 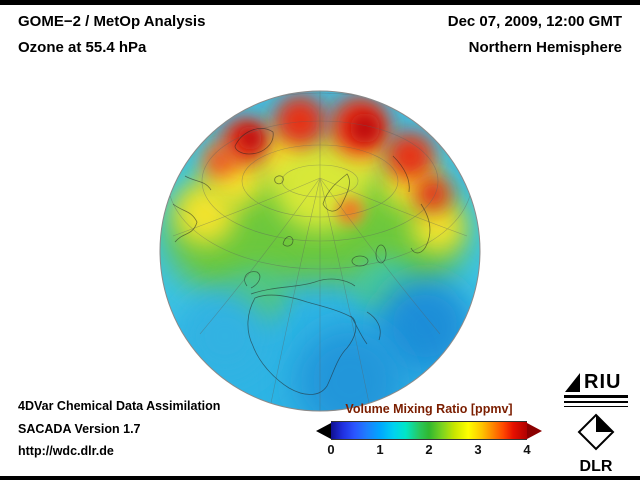 I want to click on colorbar-tick-1: 1, so click(x=380, y=449).